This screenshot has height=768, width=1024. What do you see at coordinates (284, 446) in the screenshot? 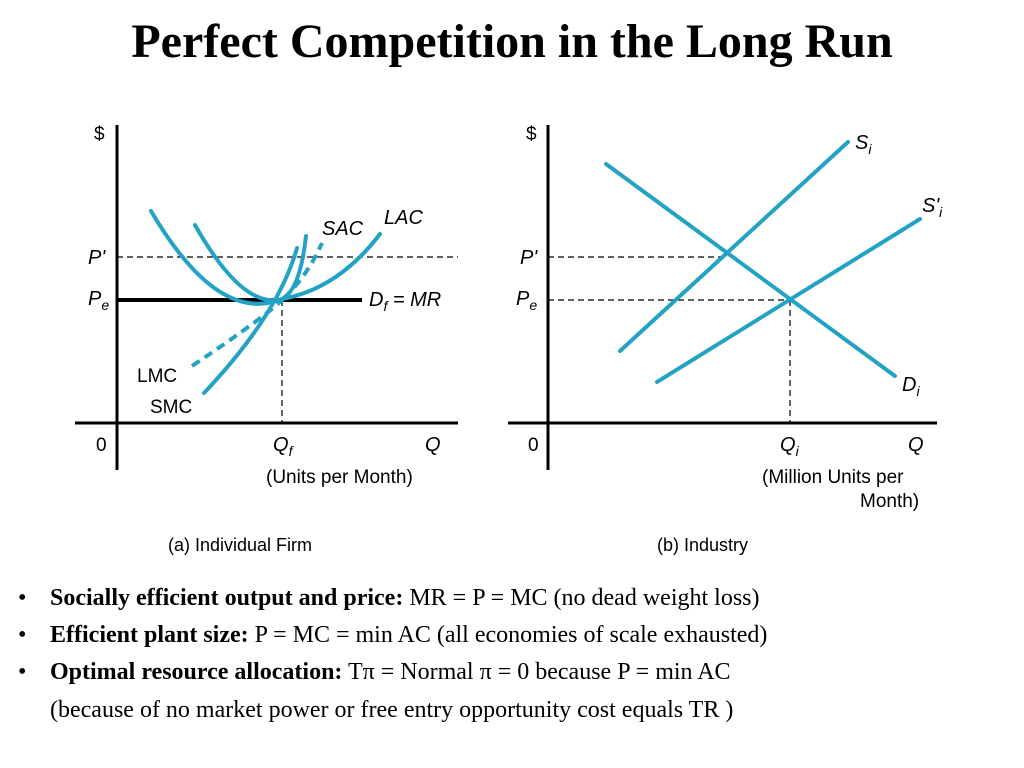
I see `firm-qf-label: Qf` at bounding box center [284, 446].